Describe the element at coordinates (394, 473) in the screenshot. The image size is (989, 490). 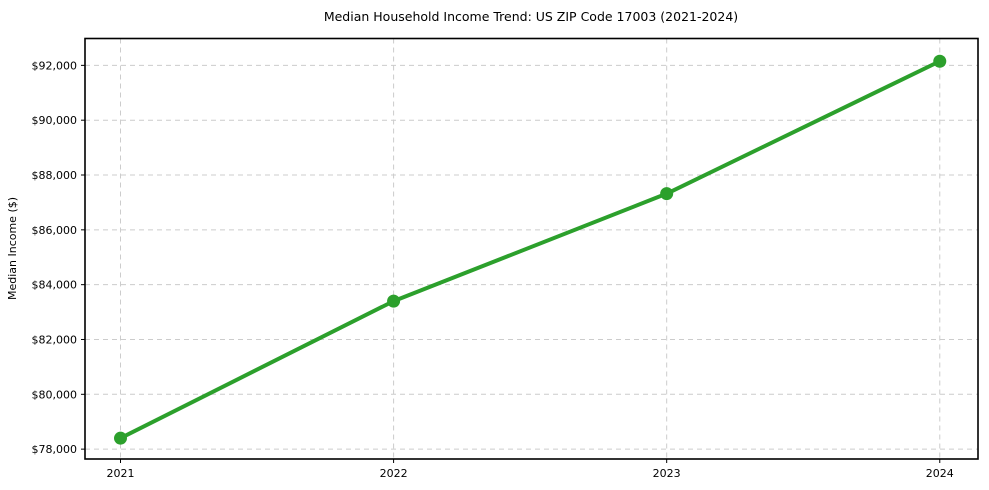
I see `x-tick-label: 2022` at that location.